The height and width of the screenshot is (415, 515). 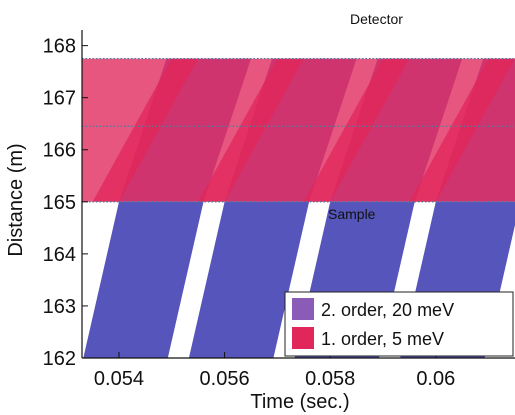 What do you see at coordinates (59, 307) in the screenshot?
I see `y-tick-label-1: 163` at bounding box center [59, 307].